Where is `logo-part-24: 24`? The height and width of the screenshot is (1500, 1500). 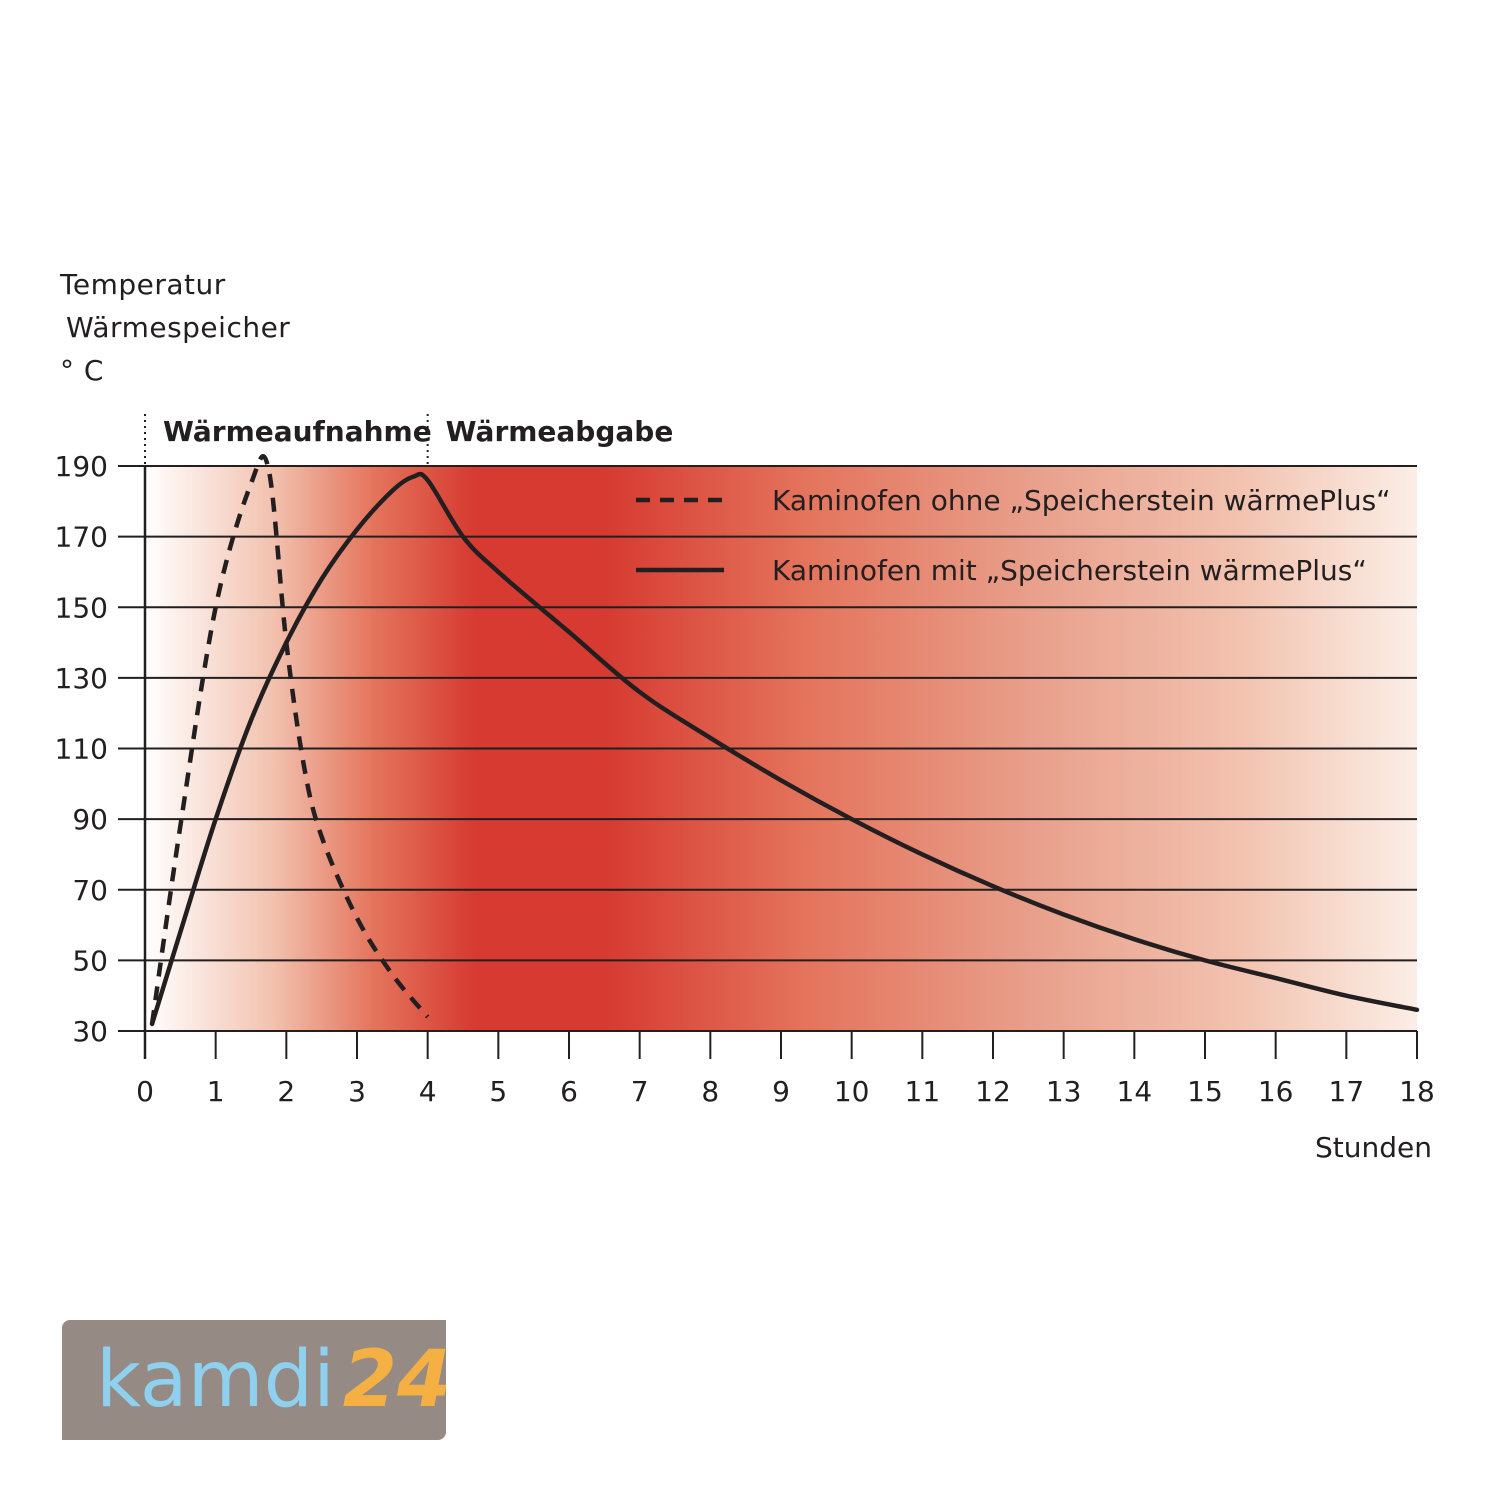 logo-part-24: 24 is located at coordinates (394, 1380).